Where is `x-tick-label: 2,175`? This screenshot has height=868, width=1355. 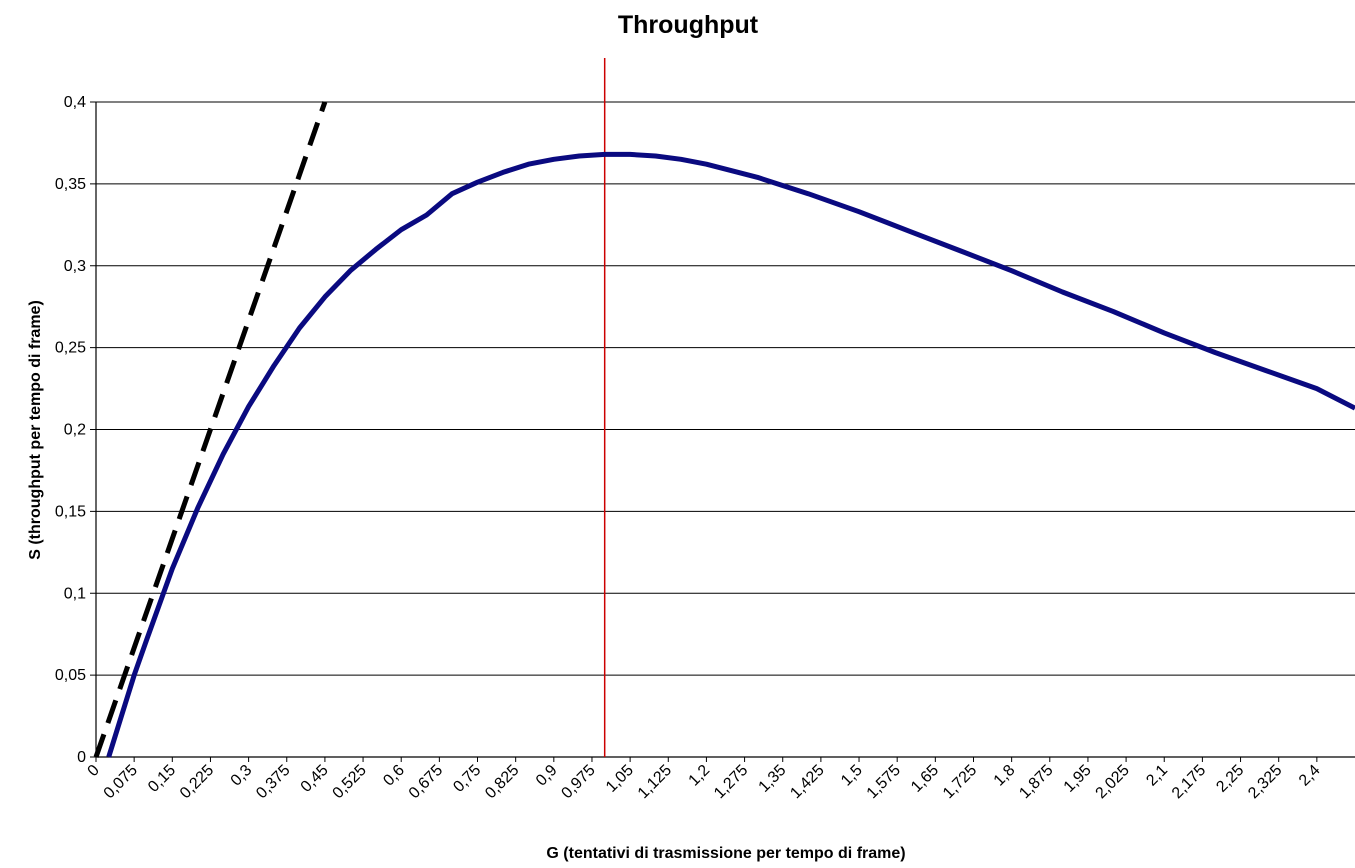
x-tick-label: 2,175 is located at coordinates (1189, 782).